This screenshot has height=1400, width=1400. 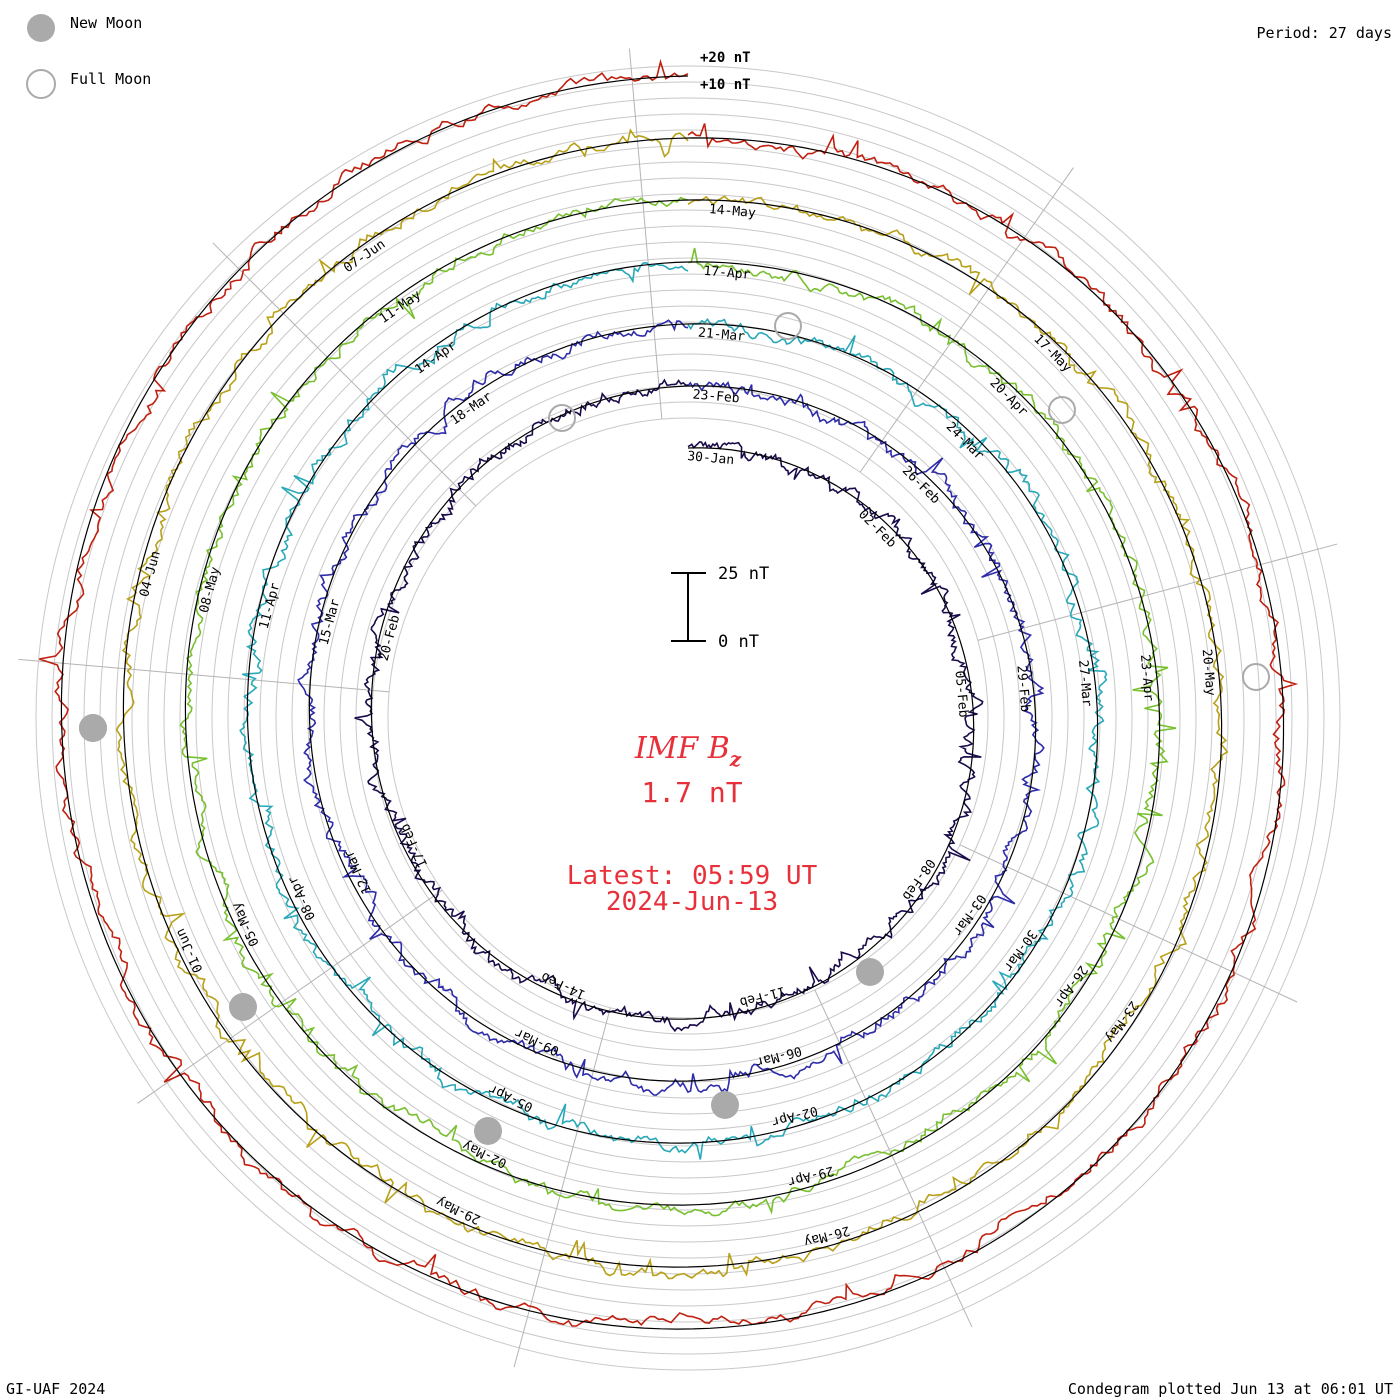 I want to click on date-label: 27-Mar, so click(x=1084, y=683).